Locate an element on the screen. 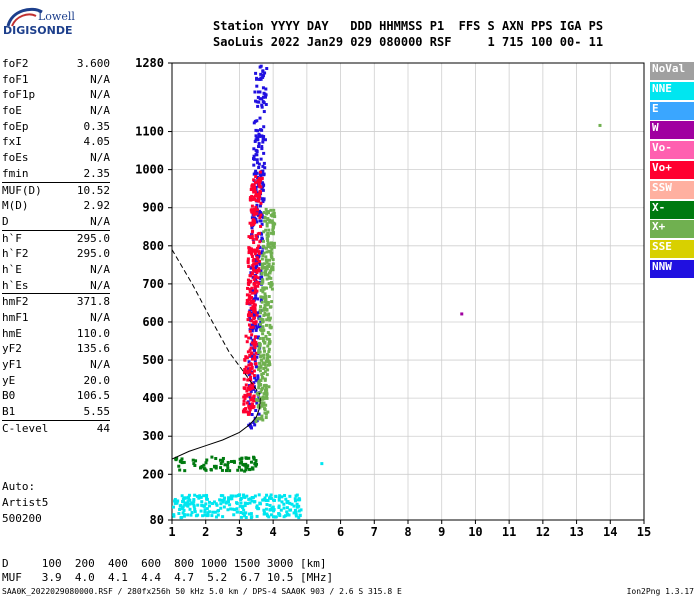 The image size is (700, 600). param-value: N/A is located at coordinates (100, 269).